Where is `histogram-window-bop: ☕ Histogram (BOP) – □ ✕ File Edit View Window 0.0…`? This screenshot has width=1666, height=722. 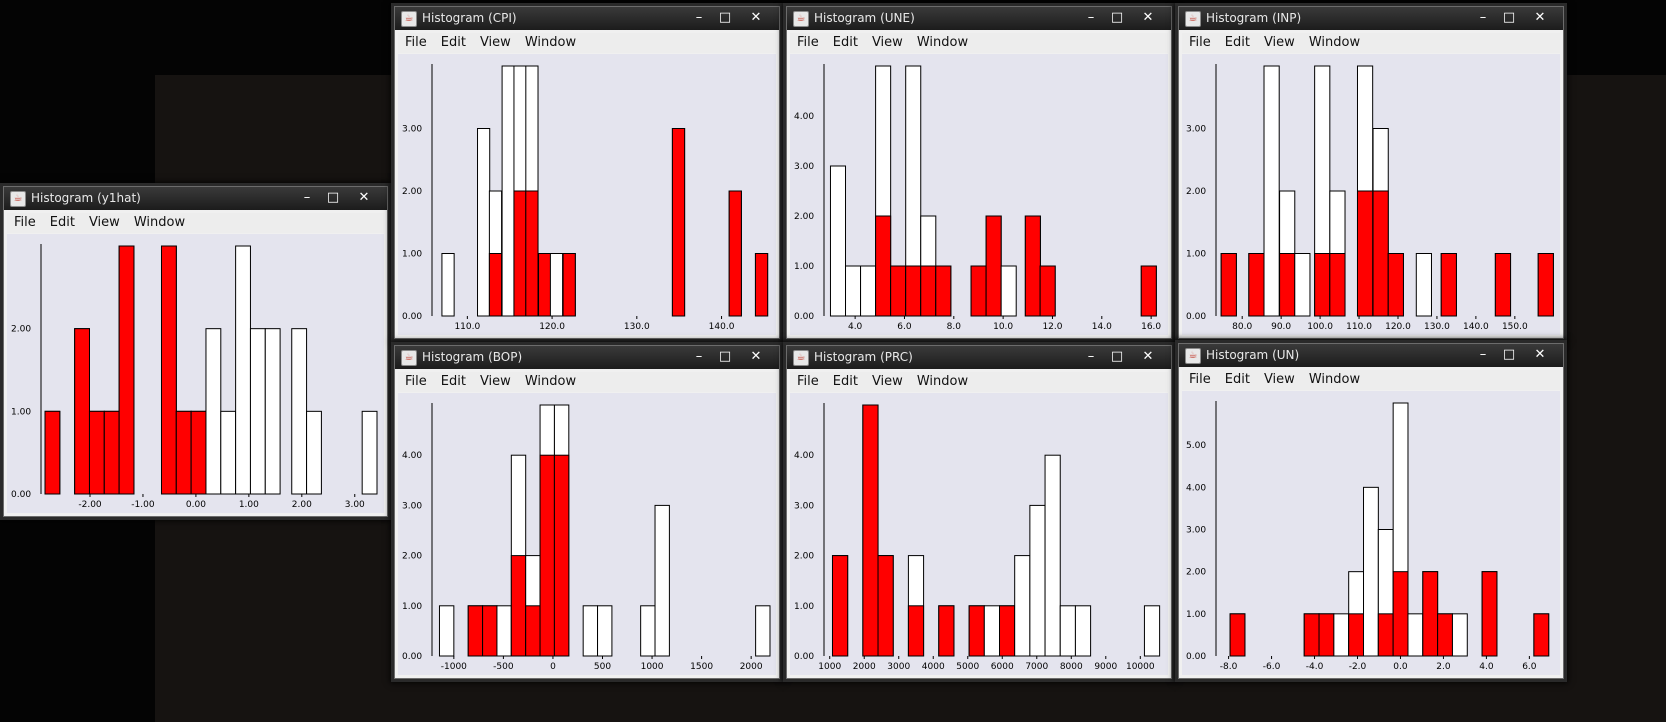
histogram-window-bop: ☕ Histogram (BOP) – □ ✕ File Edit View Window 0.0… is located at coordinates (587, 512).